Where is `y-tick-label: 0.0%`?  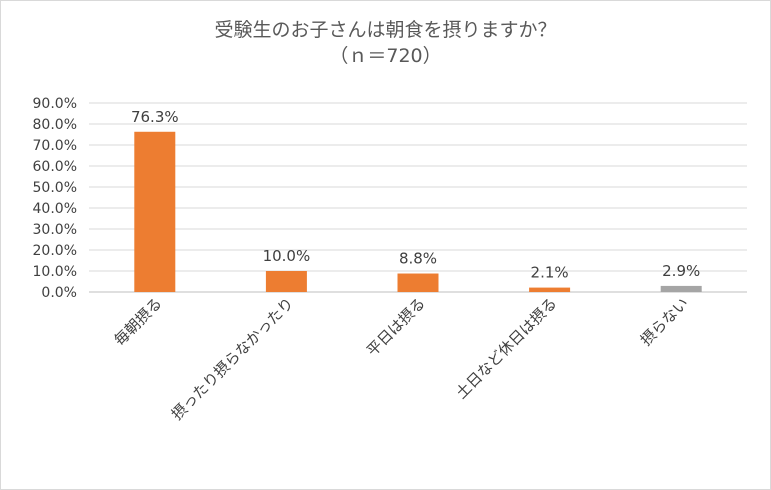
y-tick-label: 0.0% is located at coordinates (59, 293).